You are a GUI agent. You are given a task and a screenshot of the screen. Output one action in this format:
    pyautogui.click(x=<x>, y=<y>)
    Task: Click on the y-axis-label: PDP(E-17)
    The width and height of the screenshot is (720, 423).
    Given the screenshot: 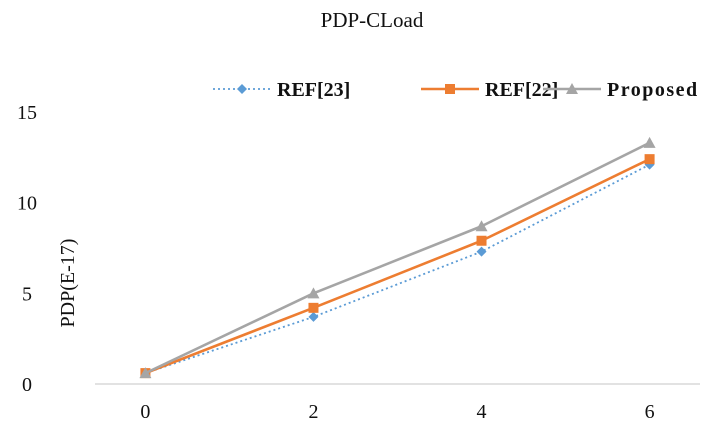 What is the action you would take?
    pyautogui.click(x=68, y=283)
    